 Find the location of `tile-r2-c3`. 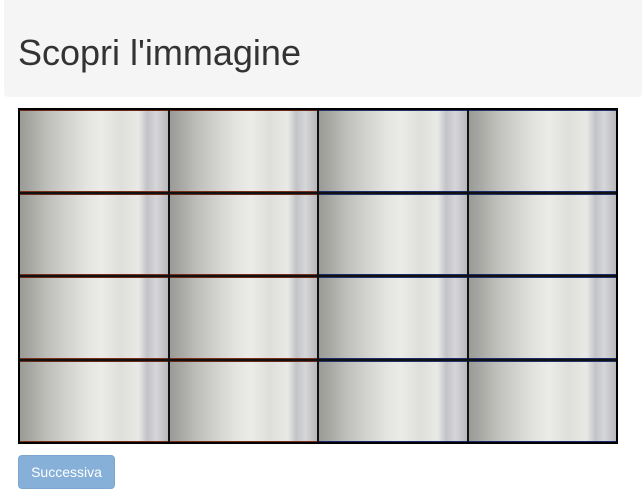

tile-r2-c3 is located at coordinates (393, 234).